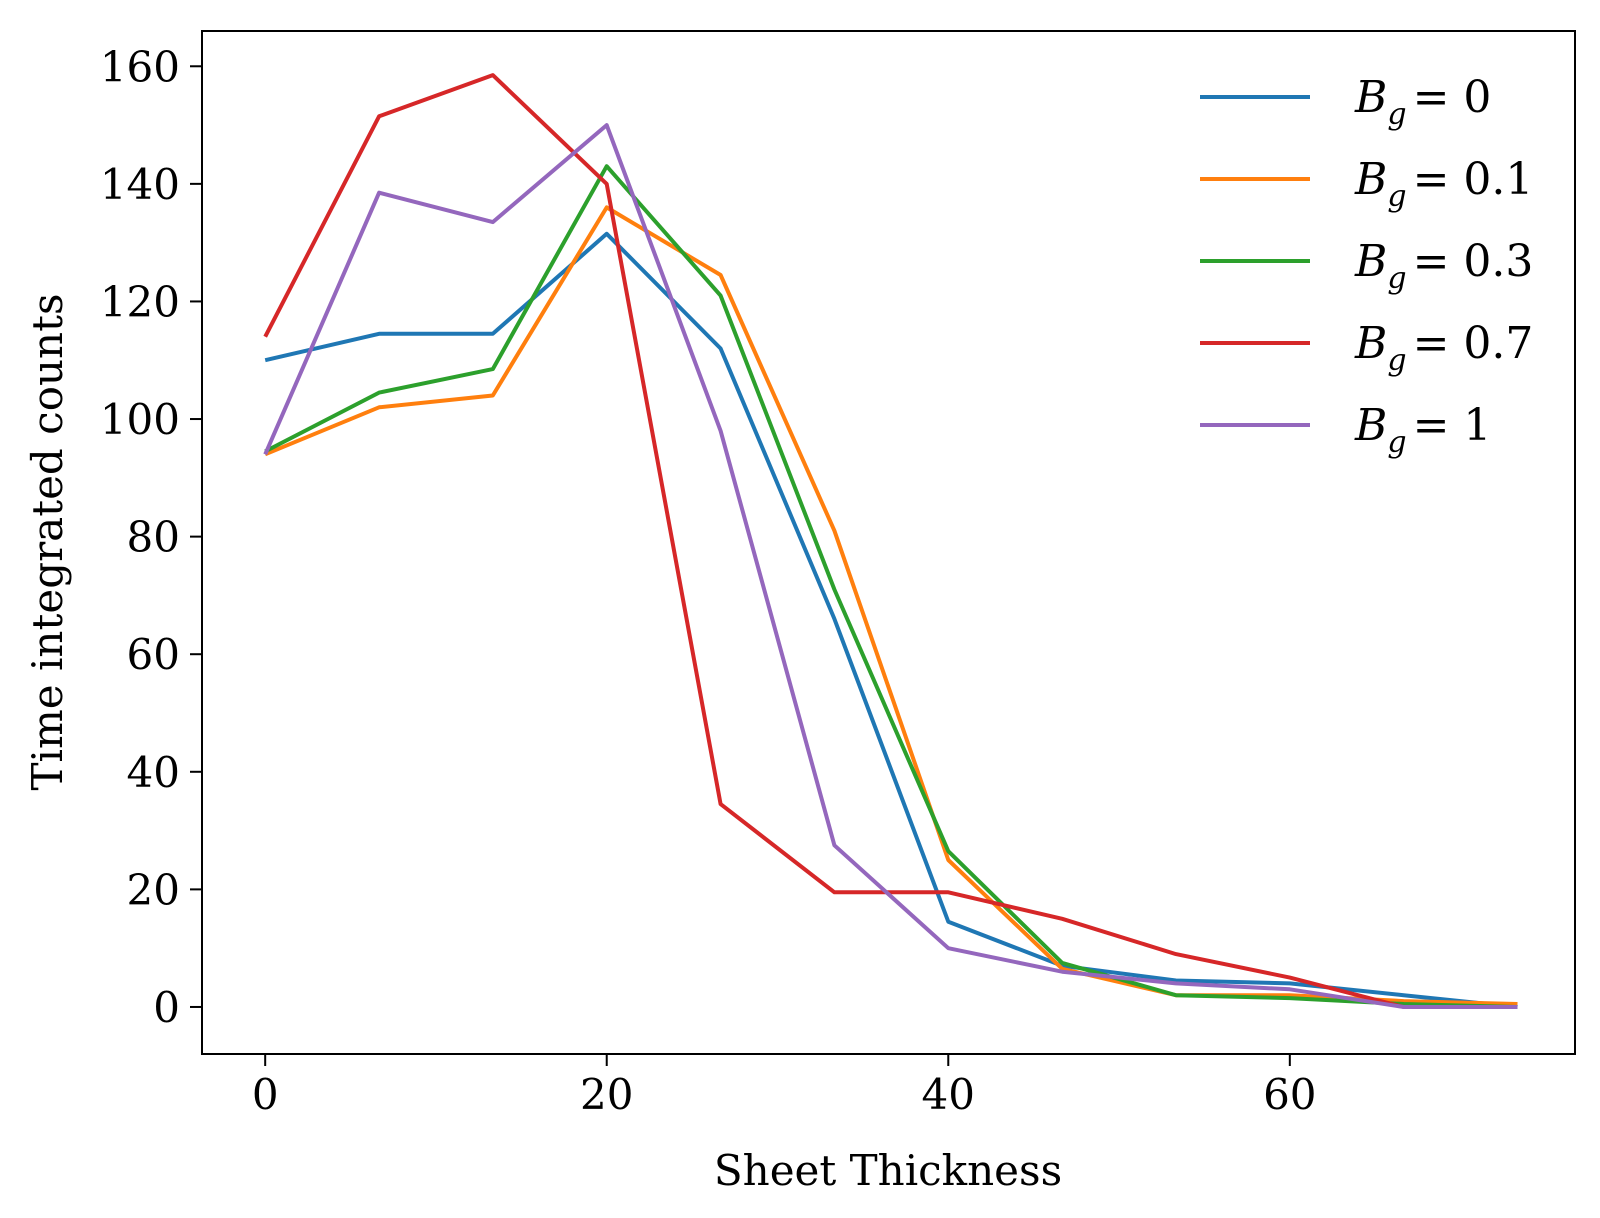 This screenshot has width=1600, height=1218. Describe the element at coordinates (1452, 97) in the screenshot. I see `legend-label-value: = 0` at that location.